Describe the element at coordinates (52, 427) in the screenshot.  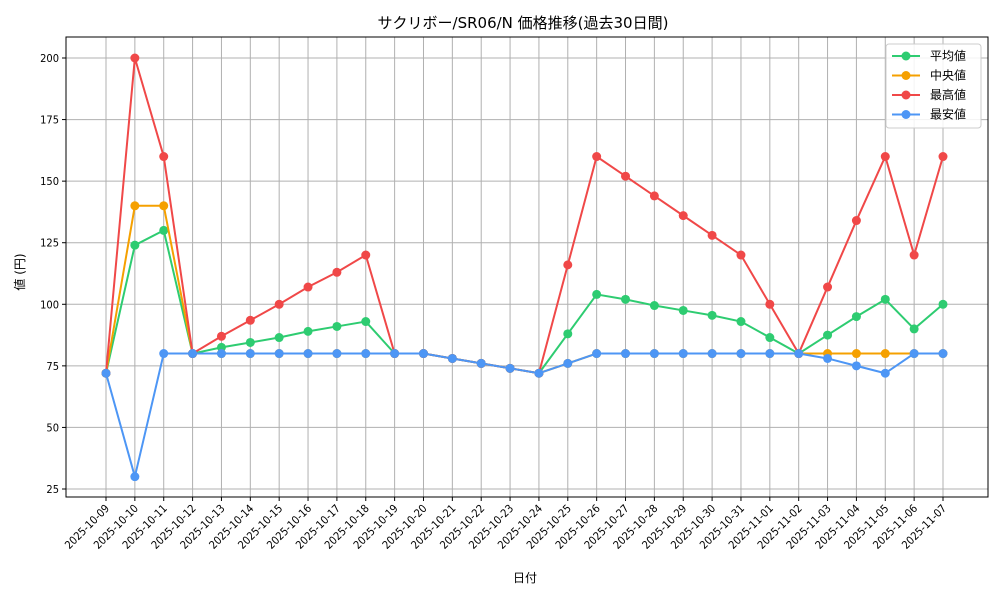
I see `y-tick-label: 50` at that location.